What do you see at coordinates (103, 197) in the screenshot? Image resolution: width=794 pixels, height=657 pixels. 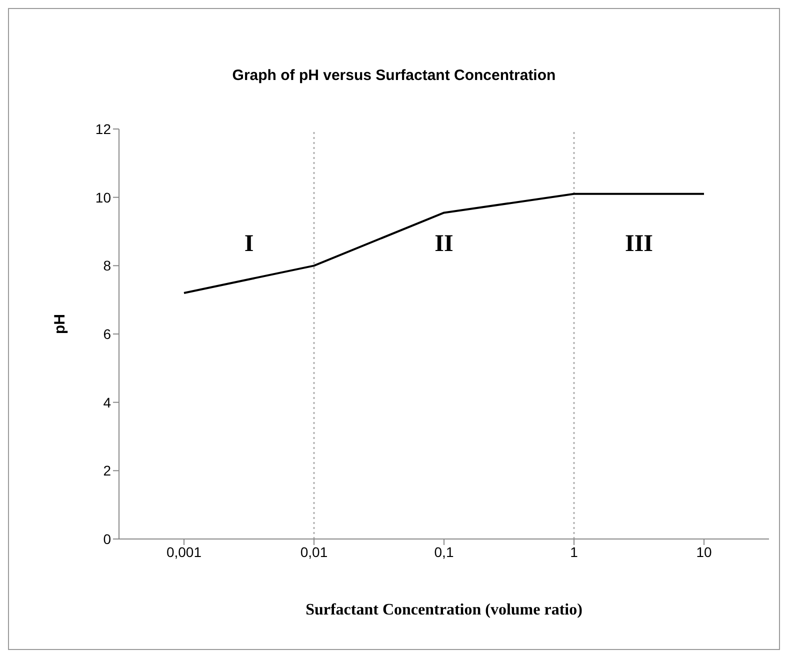 I see `y-tick-label: 10` at bounding box center [103, 197].